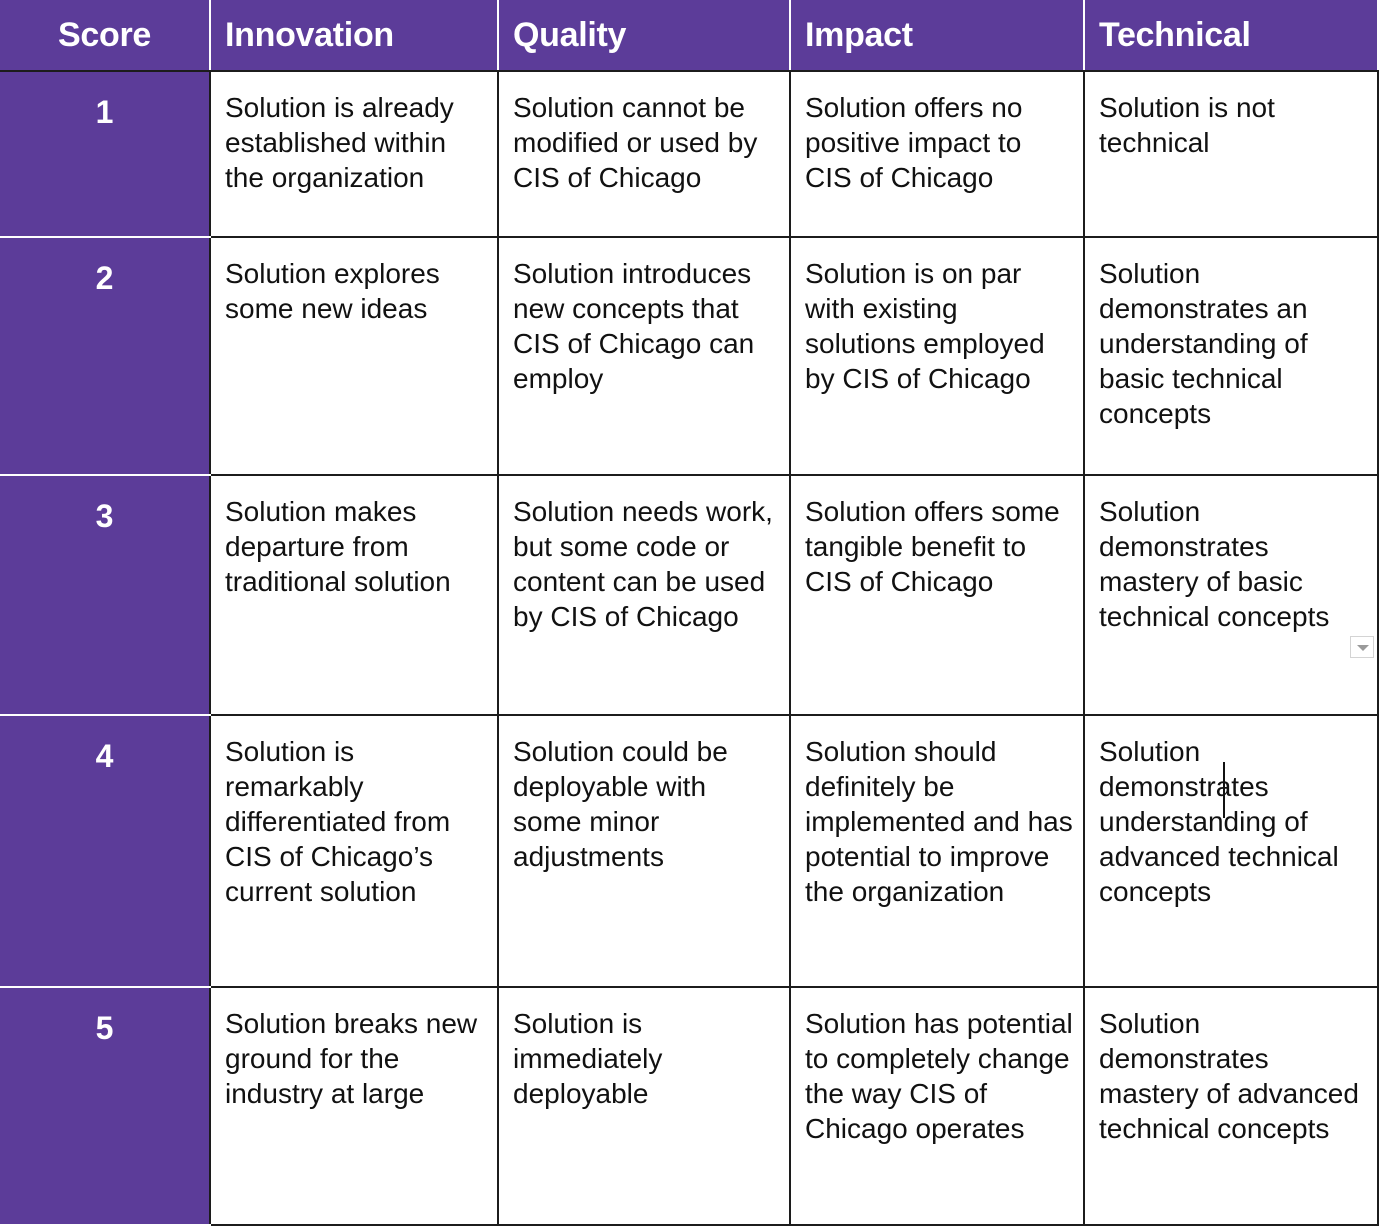 The image size is (1380, 1226). What do you see at coordinates (105, 1106) in the screenshot?
I see `score-cell: 5` at bounding box center [105, 1106].